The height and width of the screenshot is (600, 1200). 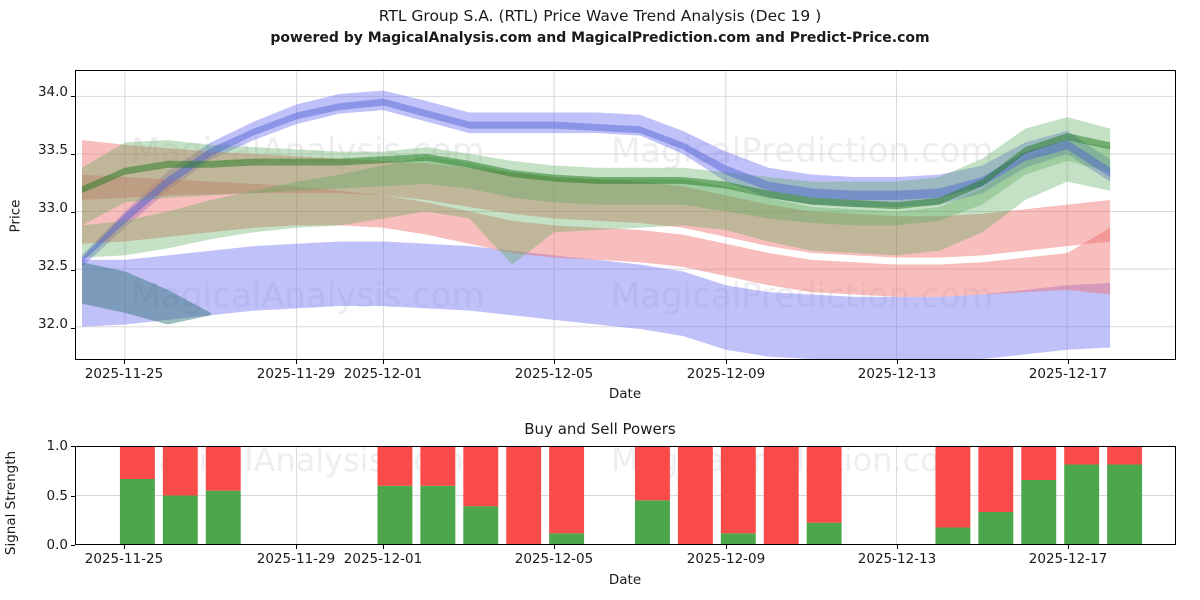 I want to click on power-xtick-label-2: 2025-12-01, so click(x=383, y=559).